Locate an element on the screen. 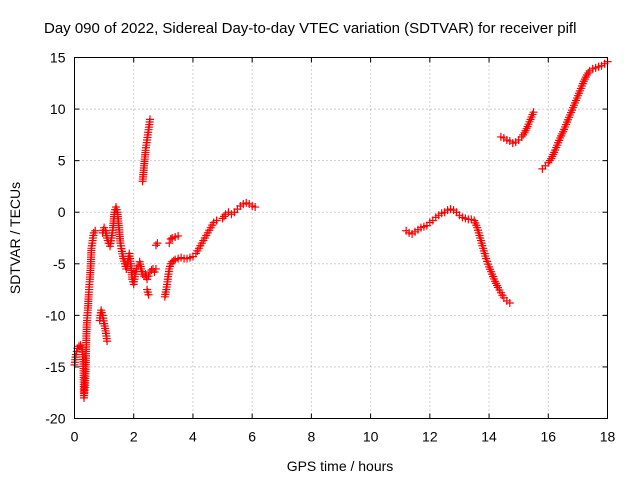  y-tick-label: 5 is located at coordinates (62, 161).